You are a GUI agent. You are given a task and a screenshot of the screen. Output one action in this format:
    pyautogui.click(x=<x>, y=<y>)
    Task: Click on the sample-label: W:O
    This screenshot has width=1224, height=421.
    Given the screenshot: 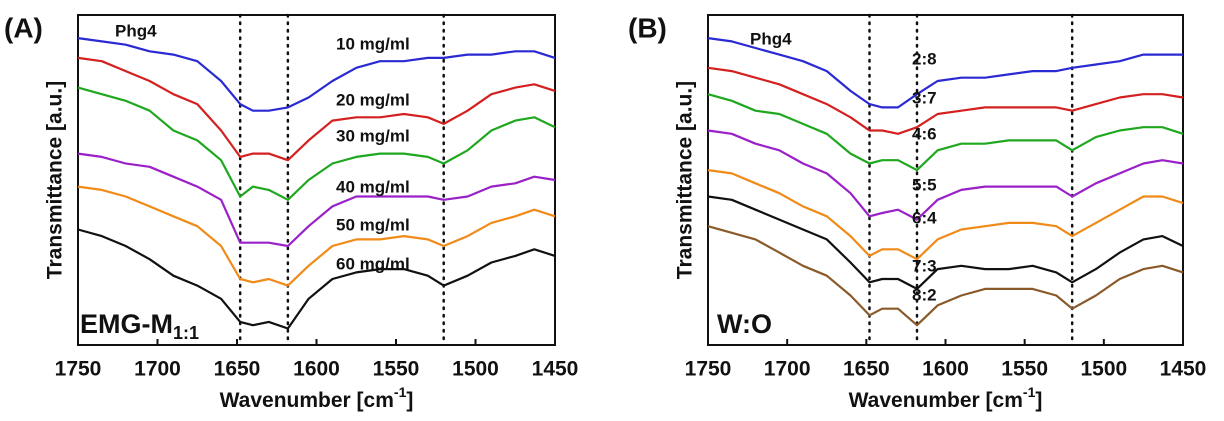 What is the action you would take?
    pyautogui.click(x=744, y=324)
    